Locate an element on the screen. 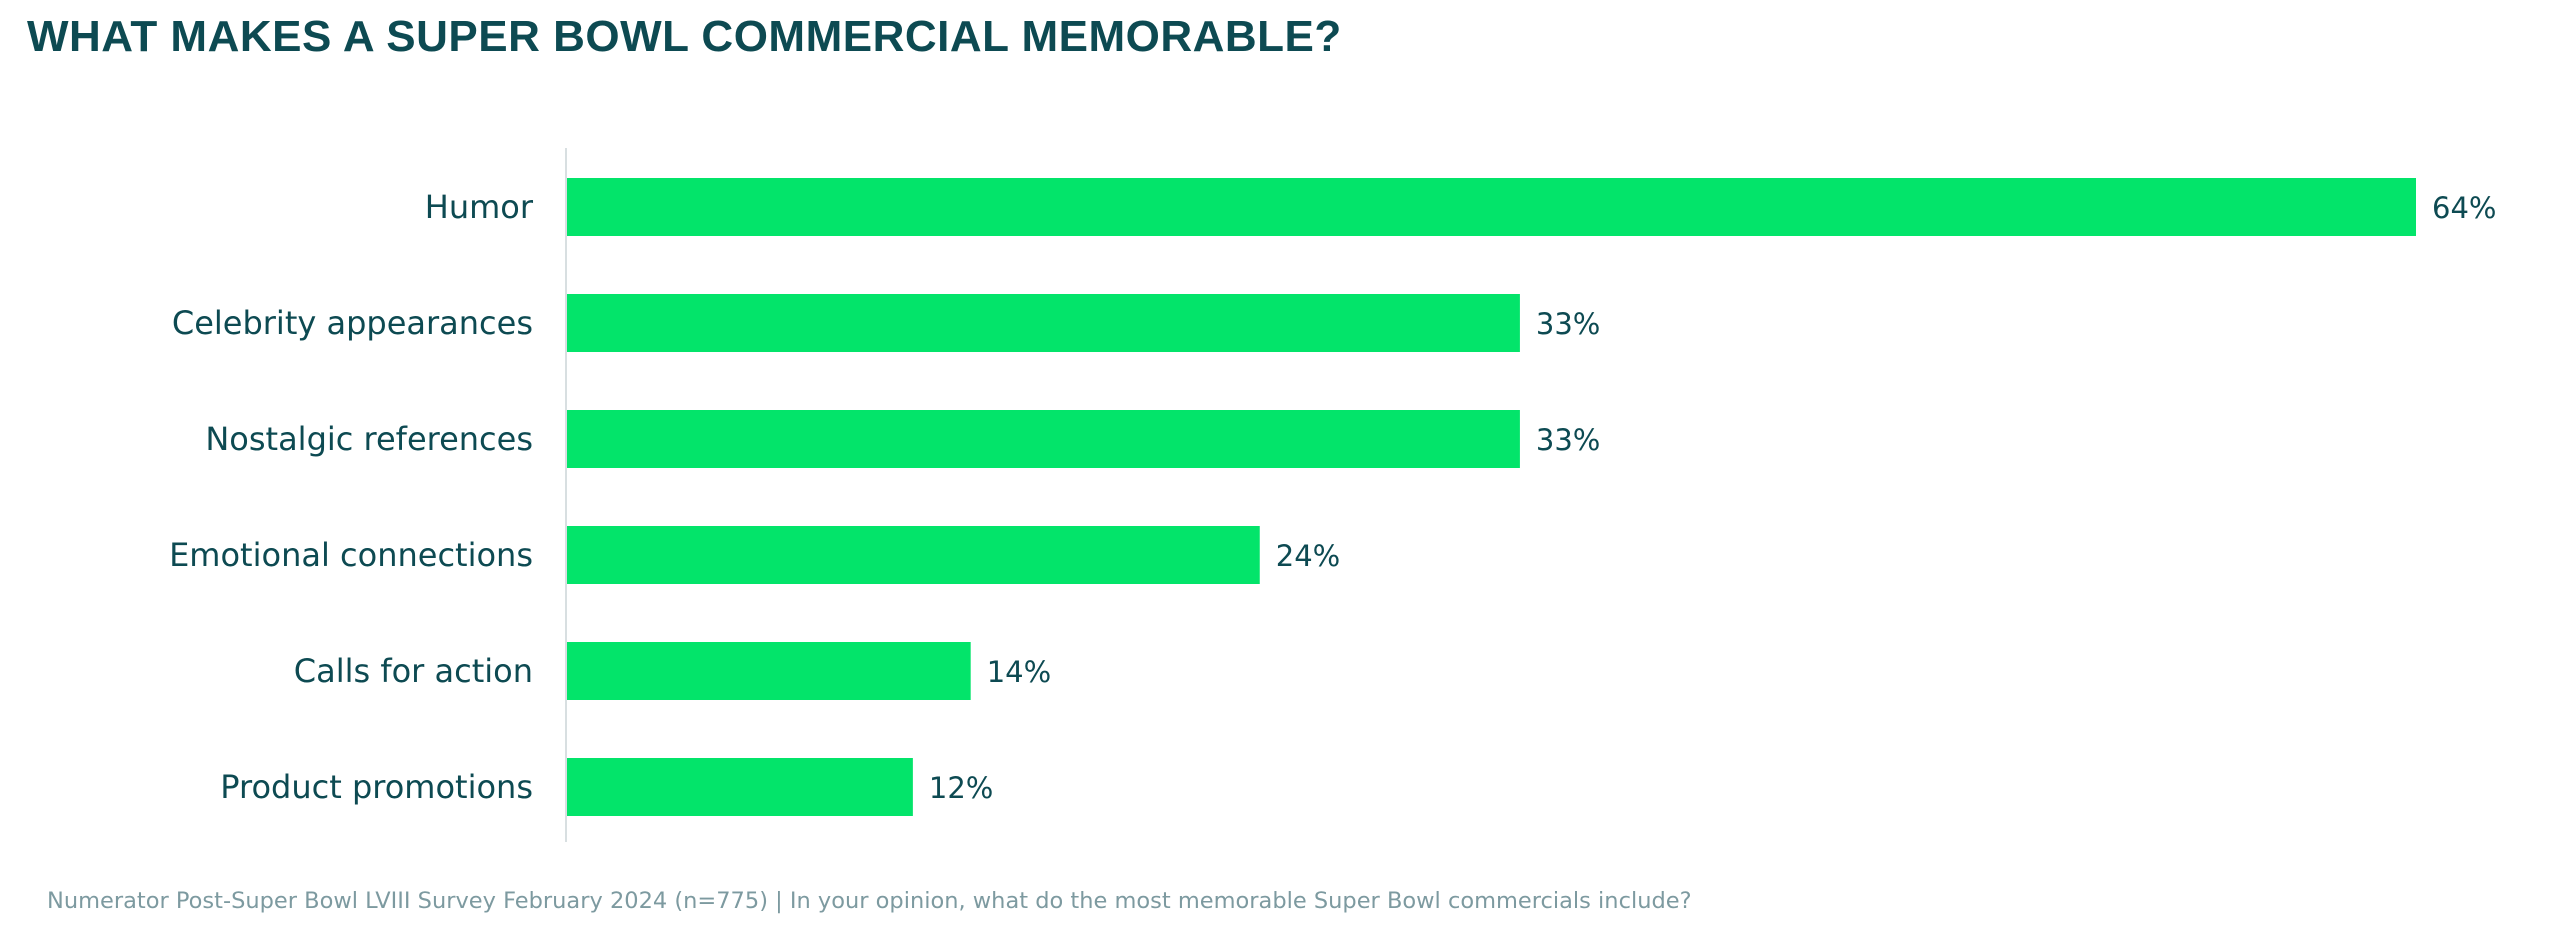 Image resolution: width=2560 pixels, height=927 pixels. category-label: Product promotions is located at coordinates (376, 787).